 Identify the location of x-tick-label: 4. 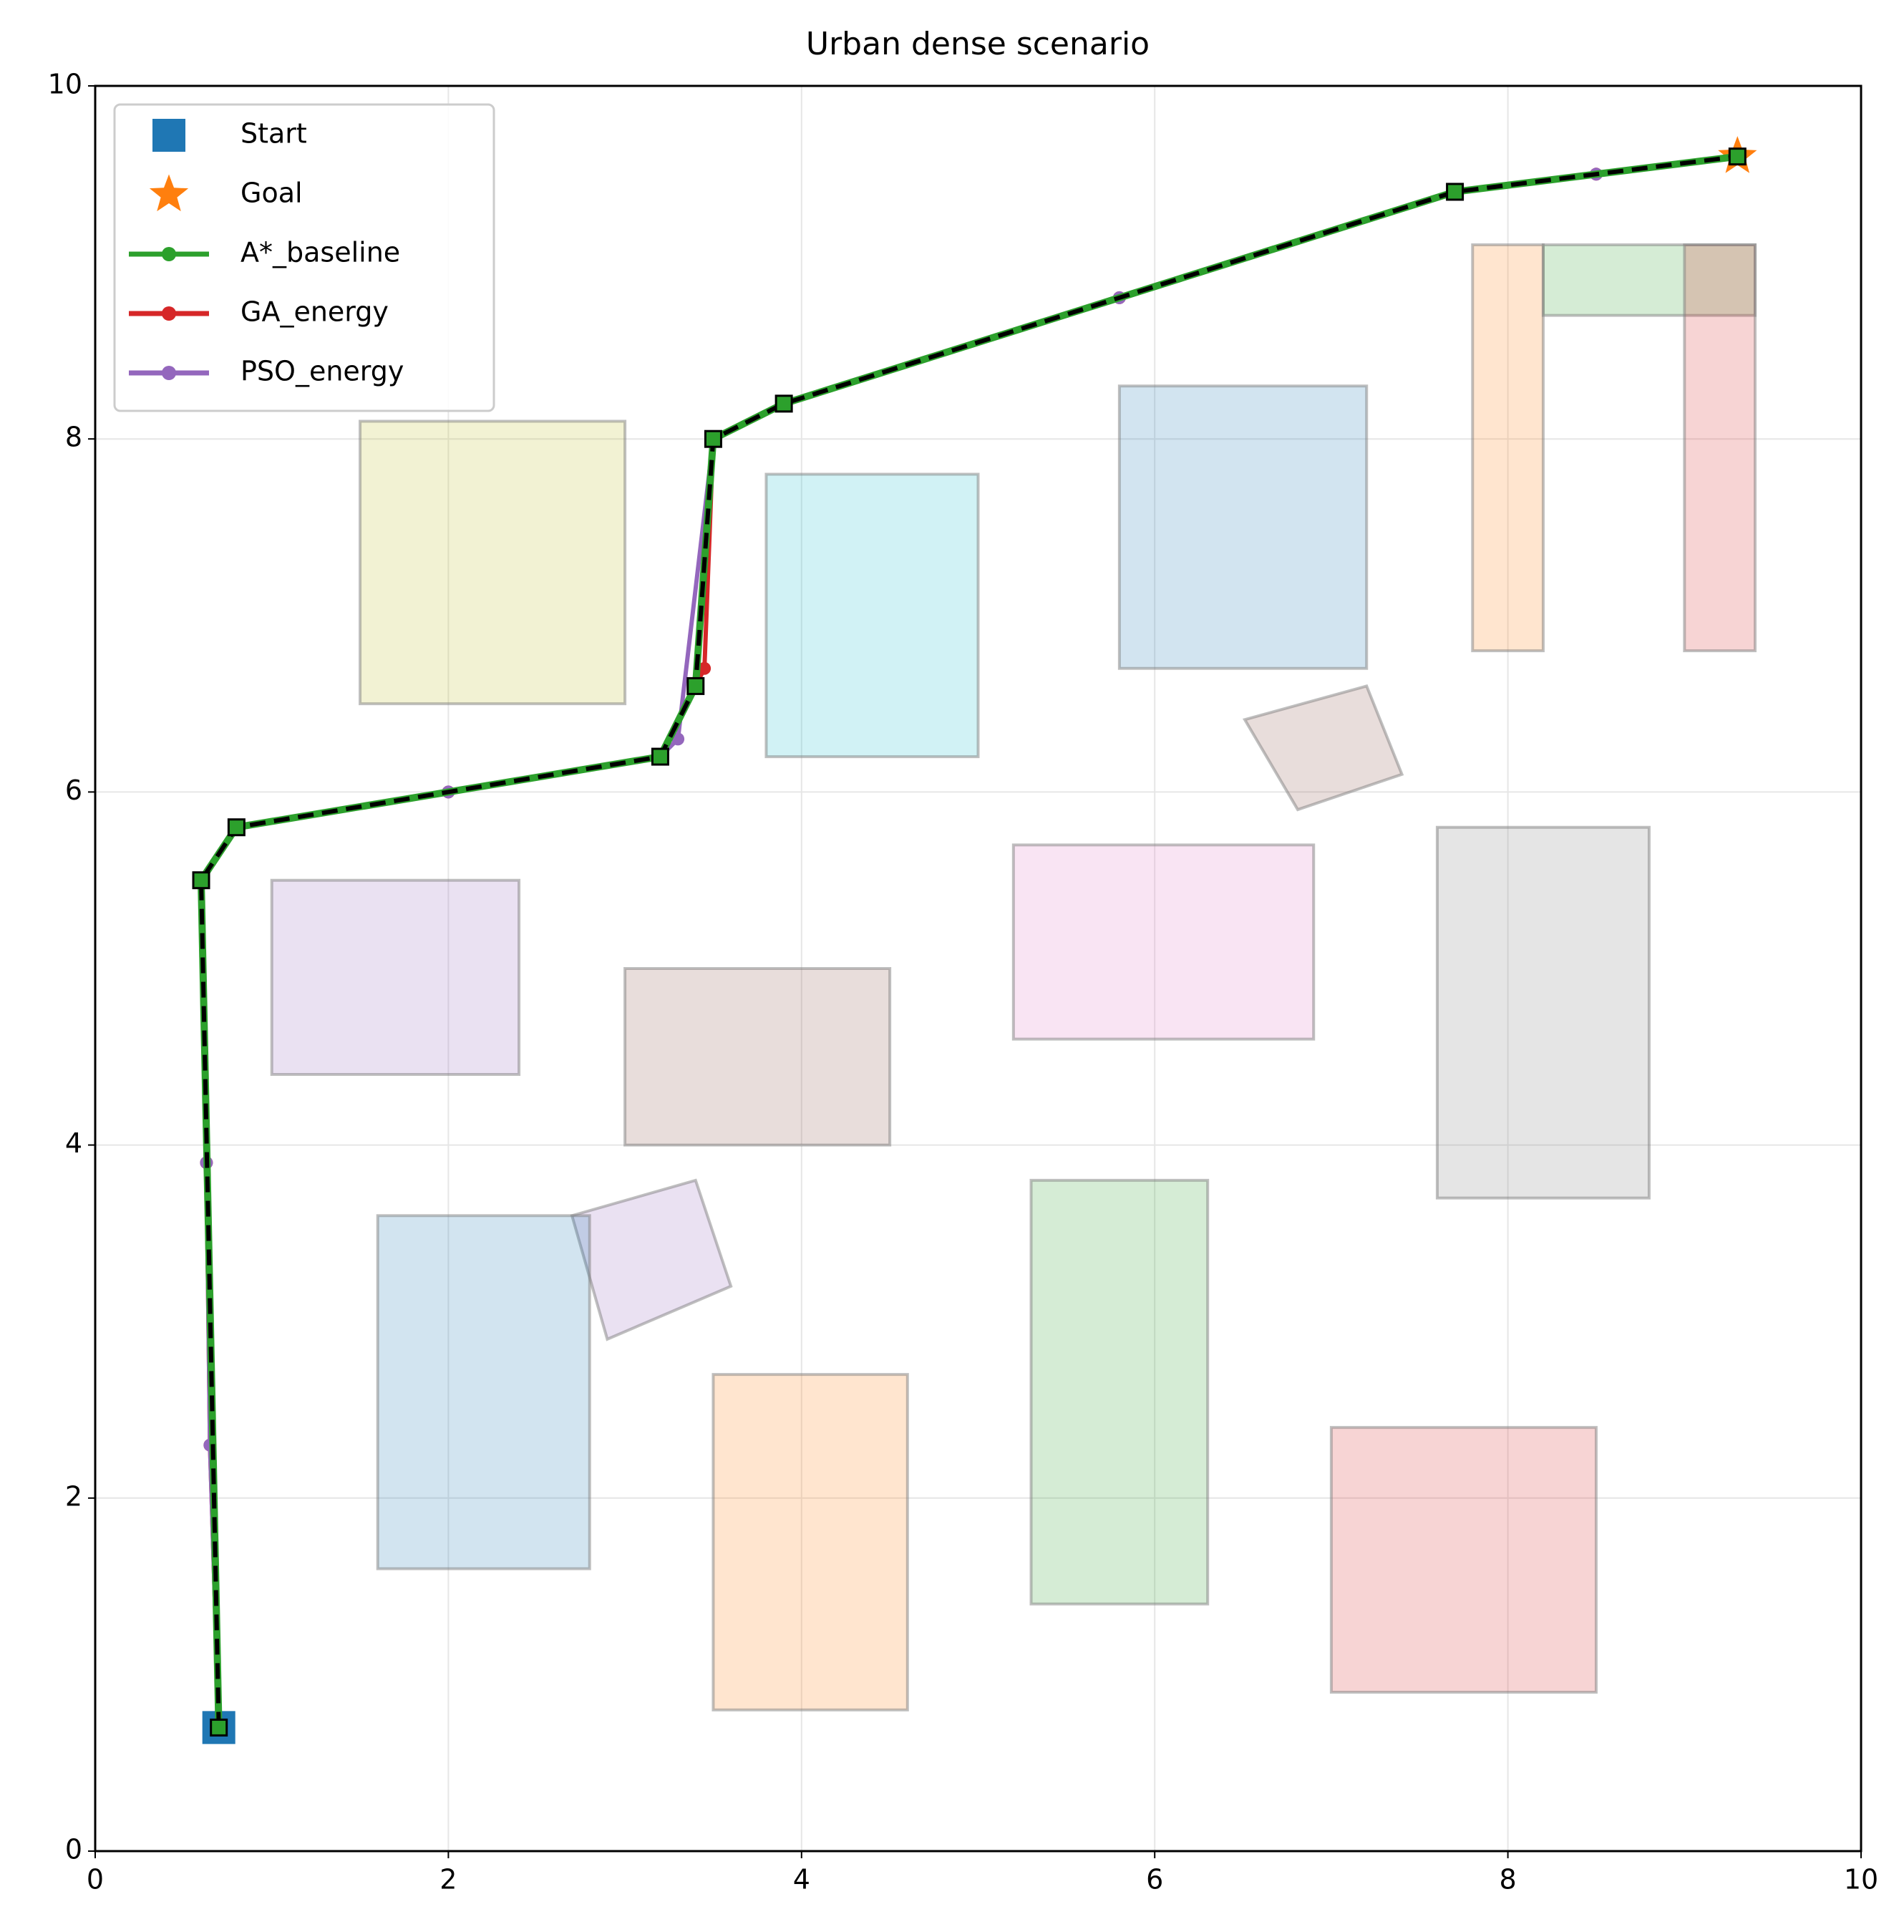
(801, 1879).